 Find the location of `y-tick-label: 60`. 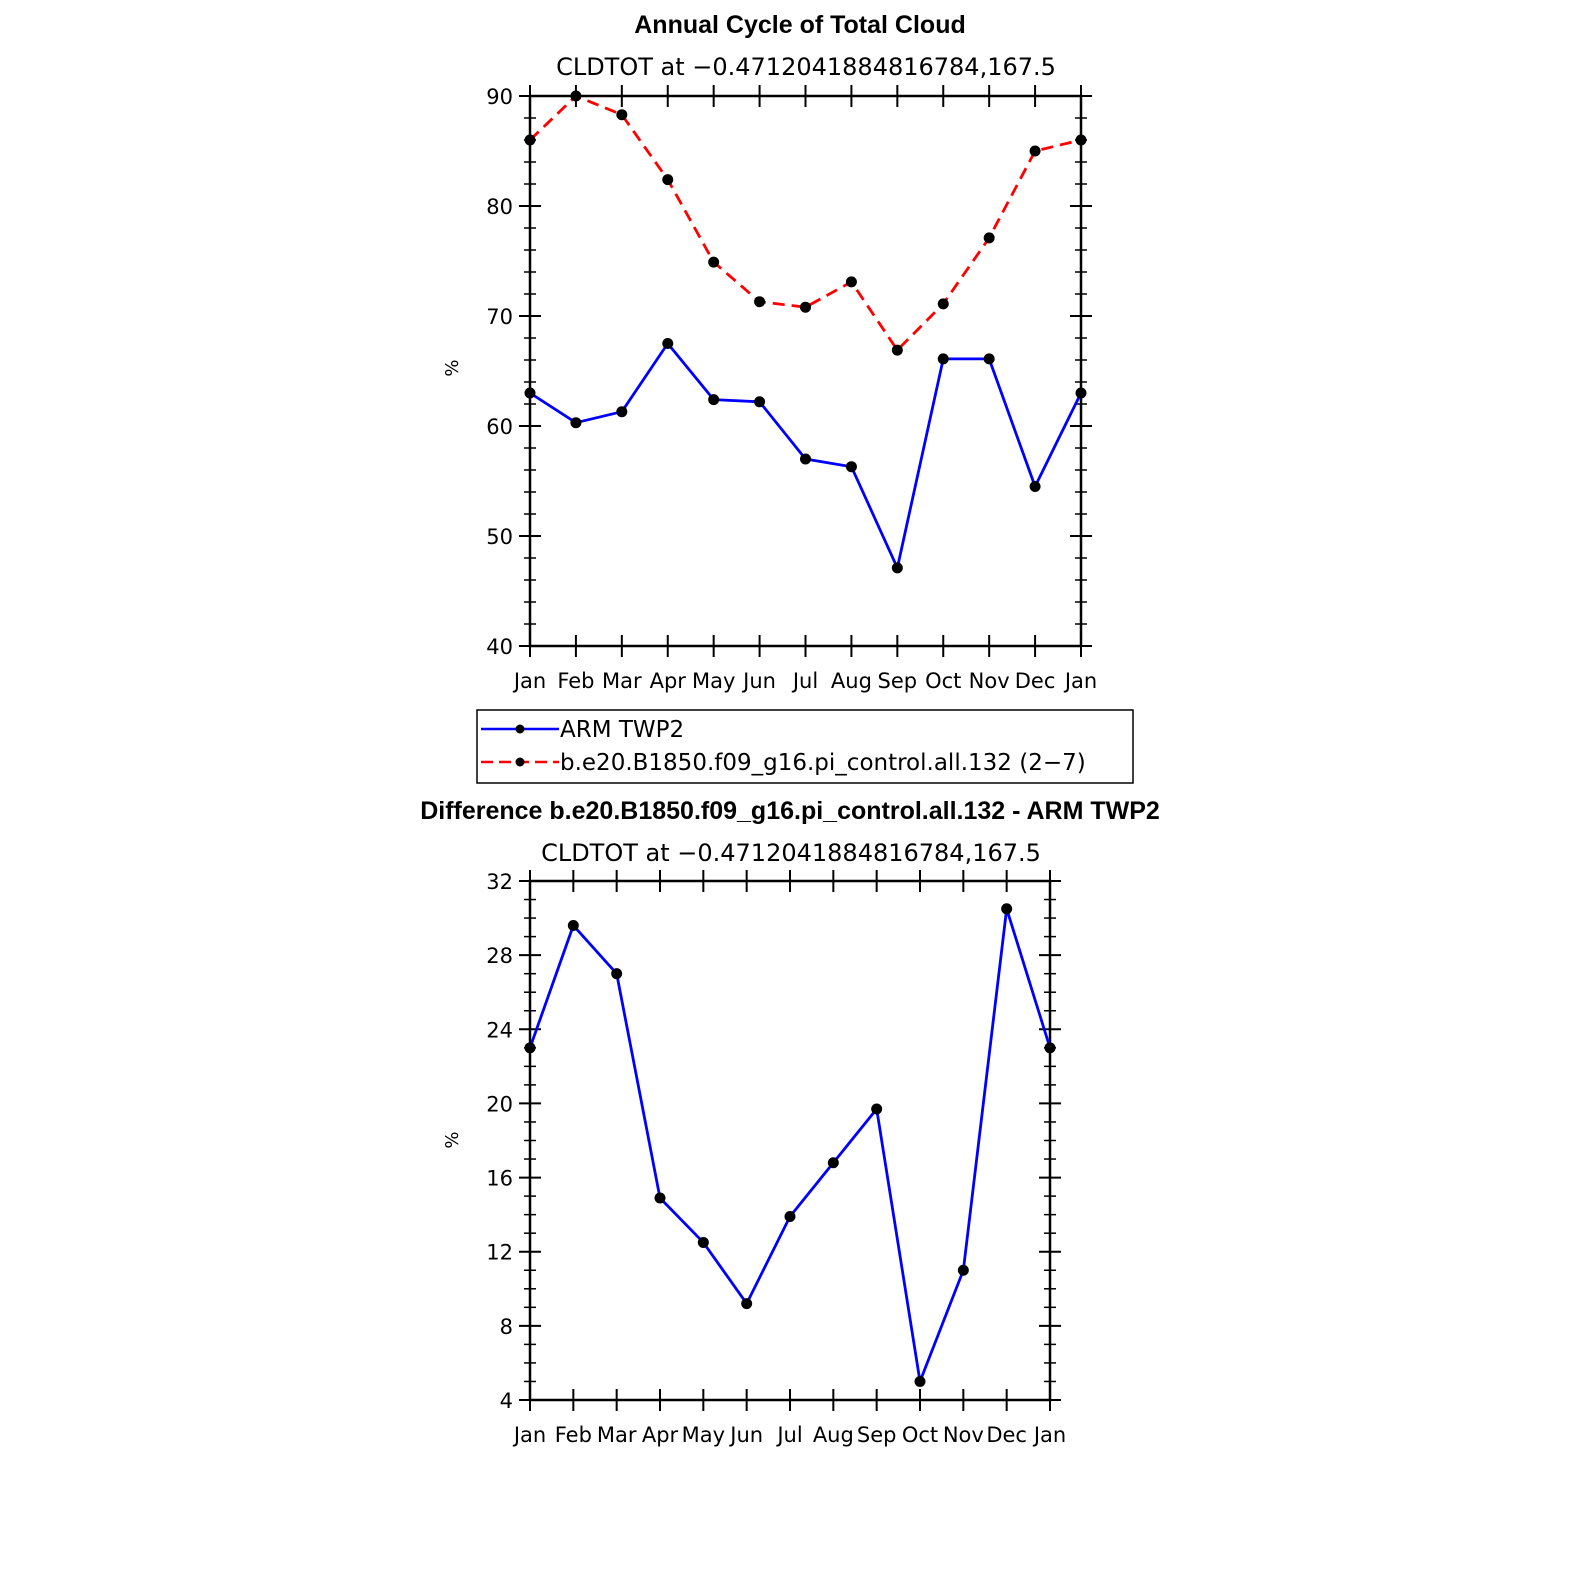

y-tick-label: 60 is located at coordinates (499, 427).